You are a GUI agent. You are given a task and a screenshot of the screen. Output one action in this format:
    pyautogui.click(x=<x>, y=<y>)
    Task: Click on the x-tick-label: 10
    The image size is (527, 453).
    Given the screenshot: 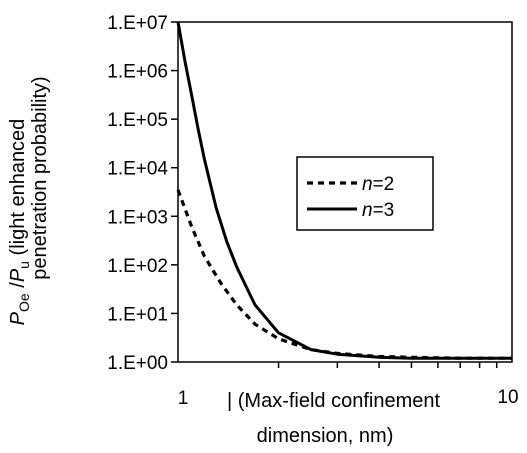 What is the action you would take?
    pyautogui.click(x=507, y=397)
    